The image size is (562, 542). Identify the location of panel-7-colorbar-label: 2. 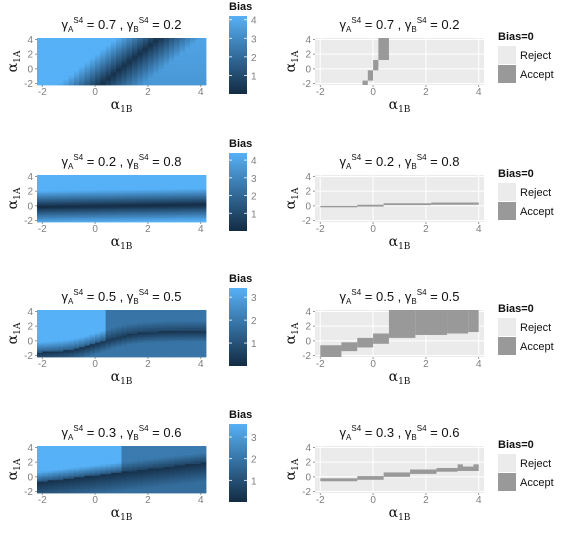
(254, 460).